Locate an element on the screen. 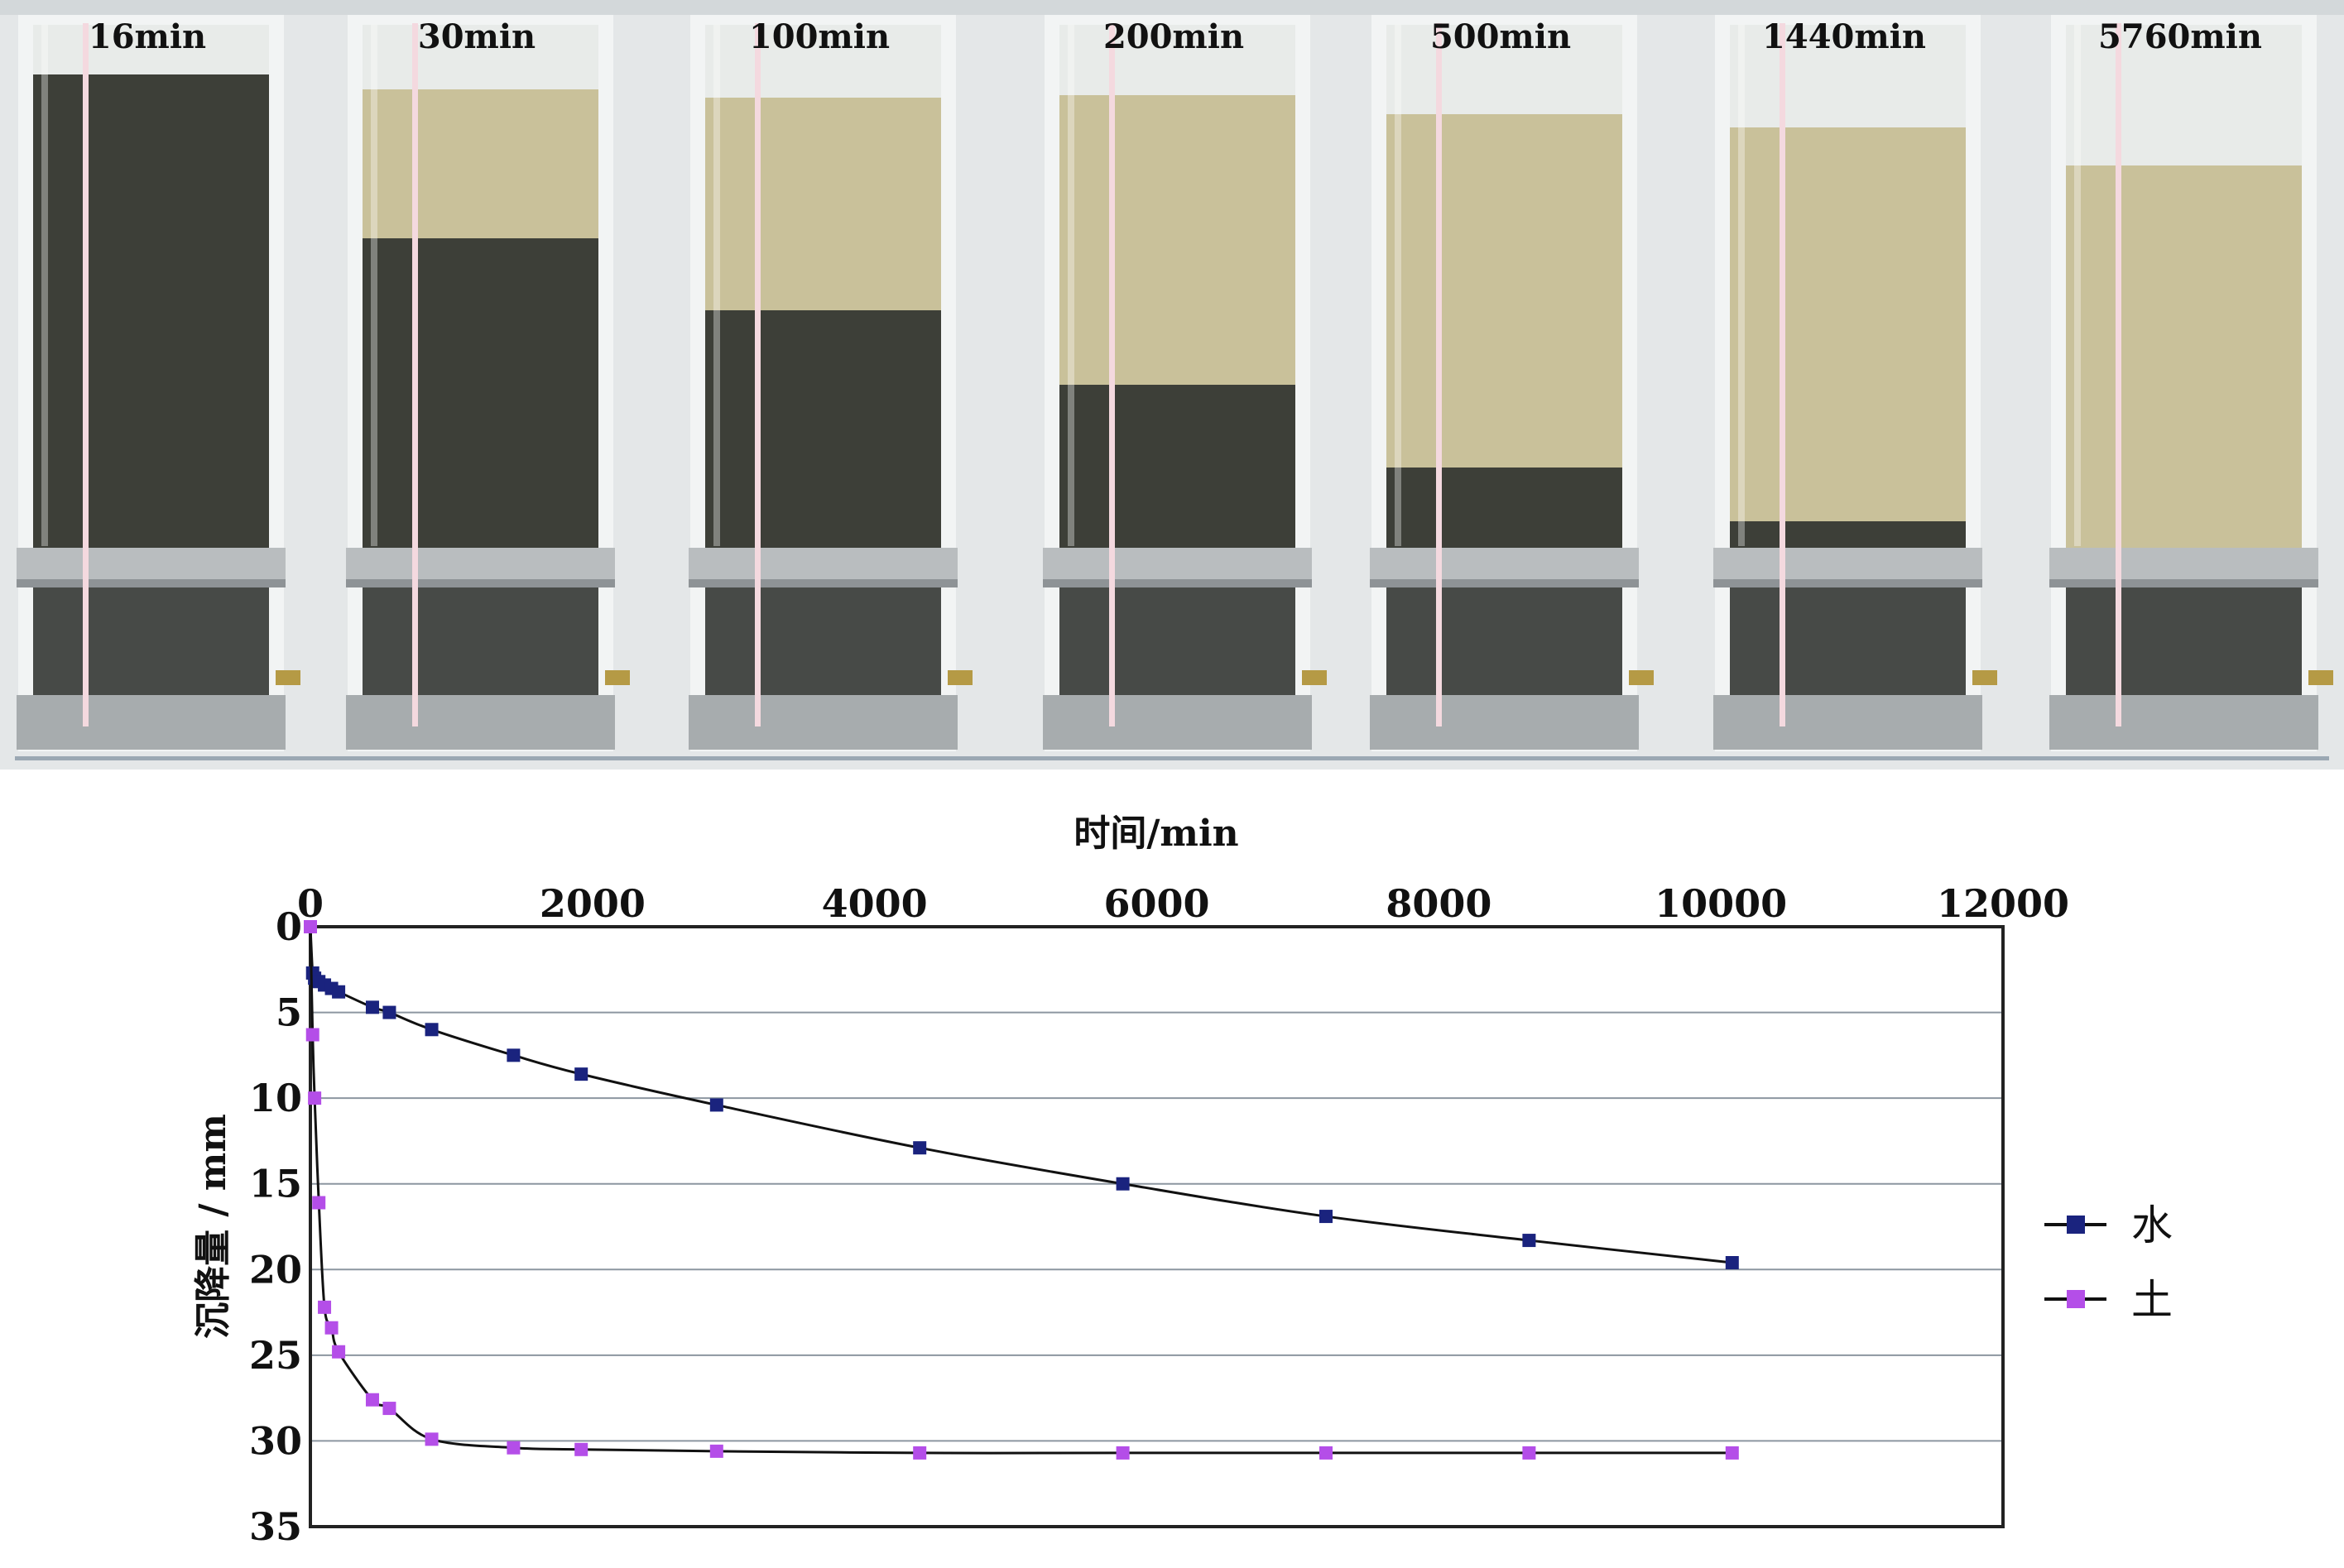 Image resolution: width=2344 pixels, height=1568 pixels. x-tick-label: 10000 is located at coordinates (1721, 904).